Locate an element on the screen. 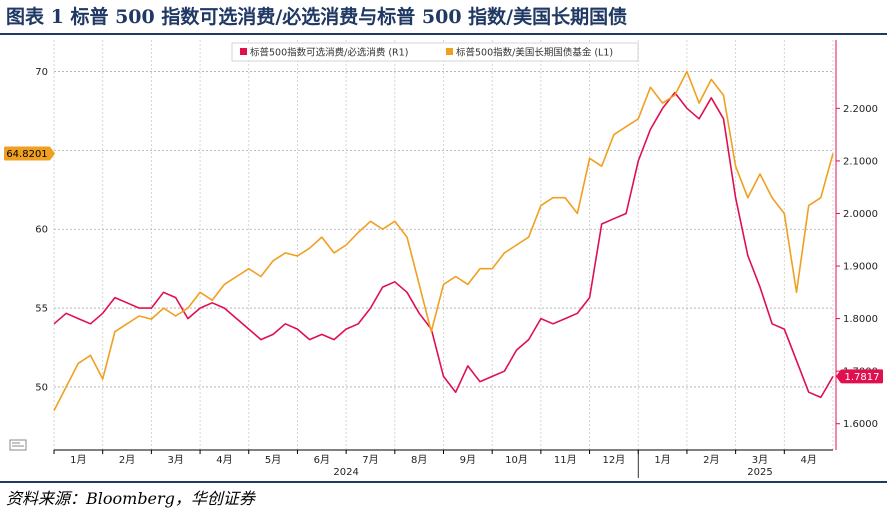 The image size is (887, 516). left-axis-tick-label: 70 is located at coordinates (41, 72).